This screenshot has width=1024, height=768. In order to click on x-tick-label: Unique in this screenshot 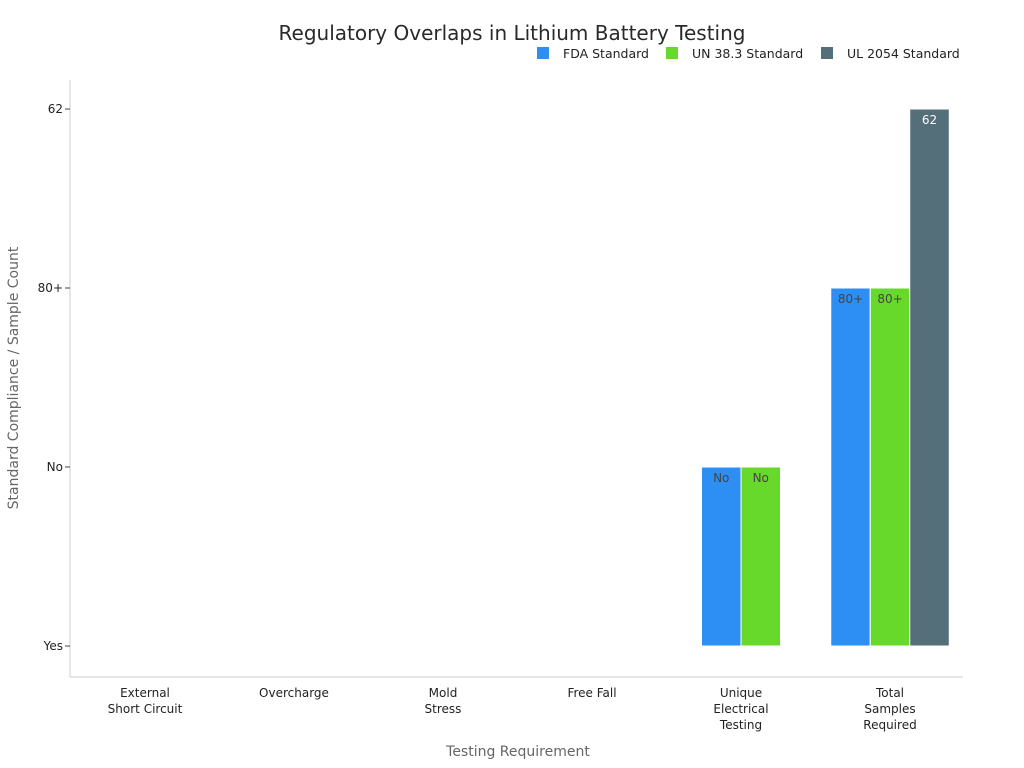, I will do `click(741, 693)`.